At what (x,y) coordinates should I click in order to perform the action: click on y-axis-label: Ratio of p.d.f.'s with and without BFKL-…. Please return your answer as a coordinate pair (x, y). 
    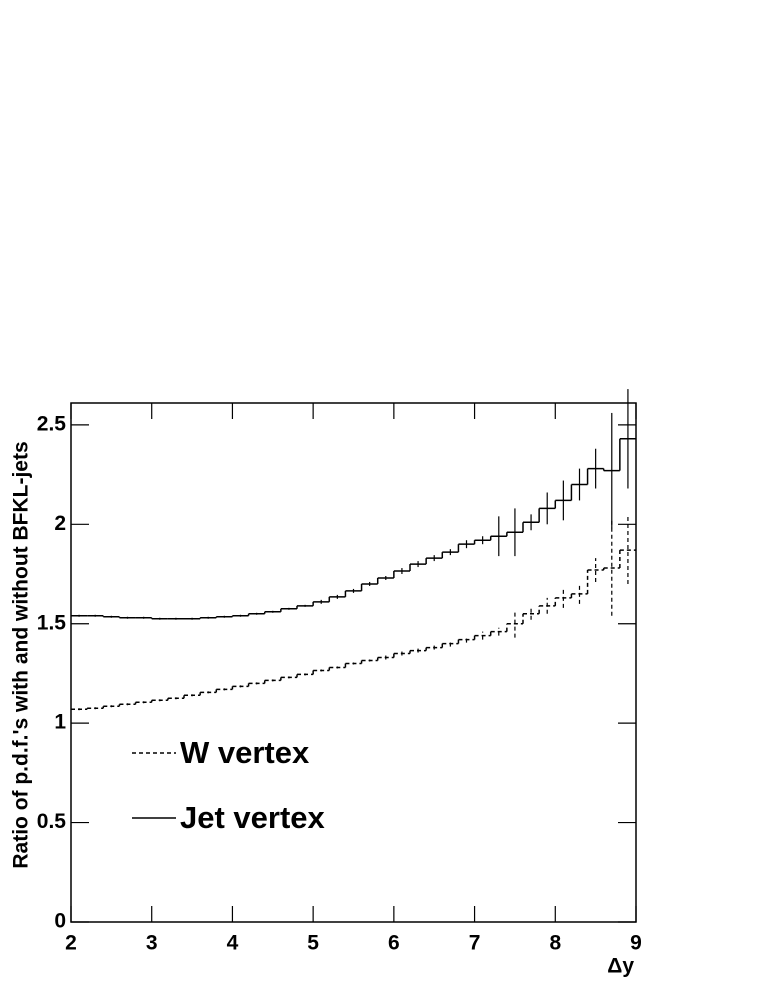
    Looking at the image, I should click on (21, 654).